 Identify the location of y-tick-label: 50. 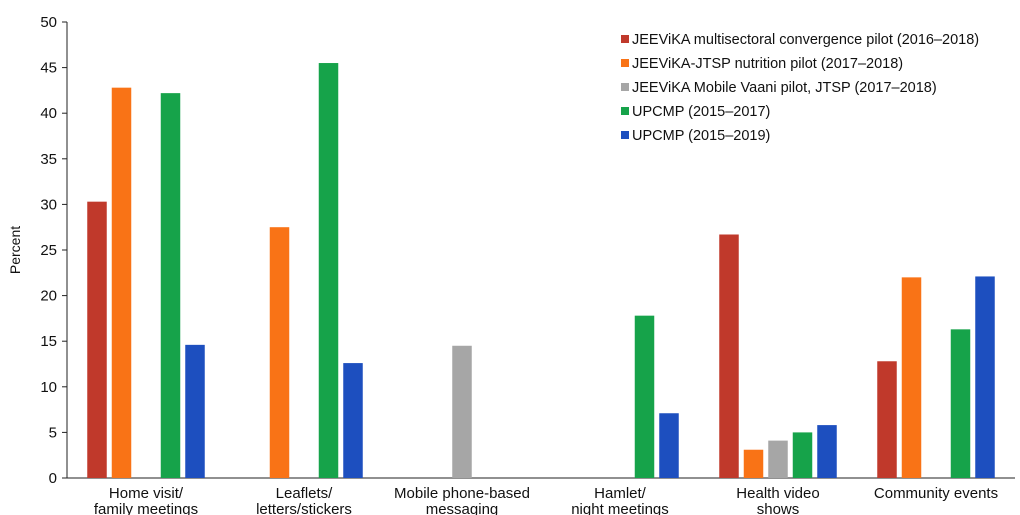
(48, 22).